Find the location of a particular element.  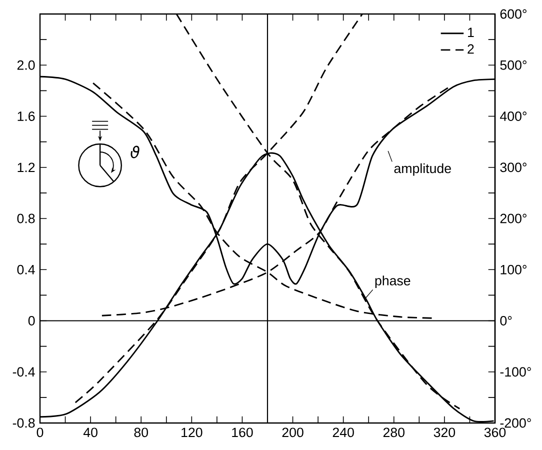

y2-tick-label: 0° is located at coordinates (506, 321).